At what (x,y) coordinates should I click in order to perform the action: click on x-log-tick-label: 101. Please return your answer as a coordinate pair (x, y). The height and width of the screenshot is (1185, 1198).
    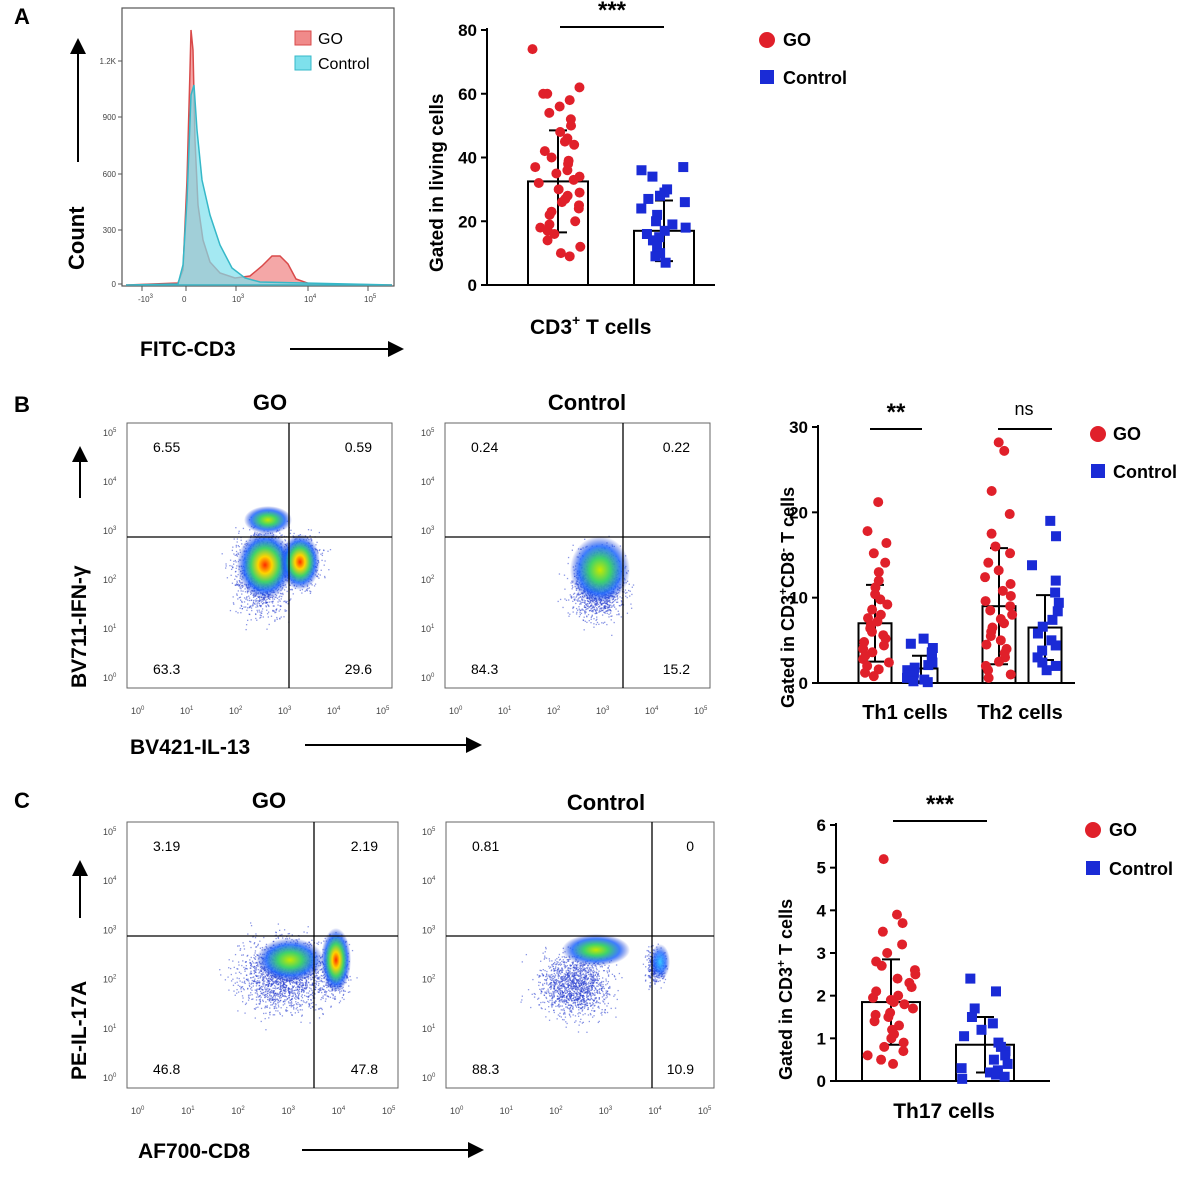
    Looking at the image, I should click on (505, 711).